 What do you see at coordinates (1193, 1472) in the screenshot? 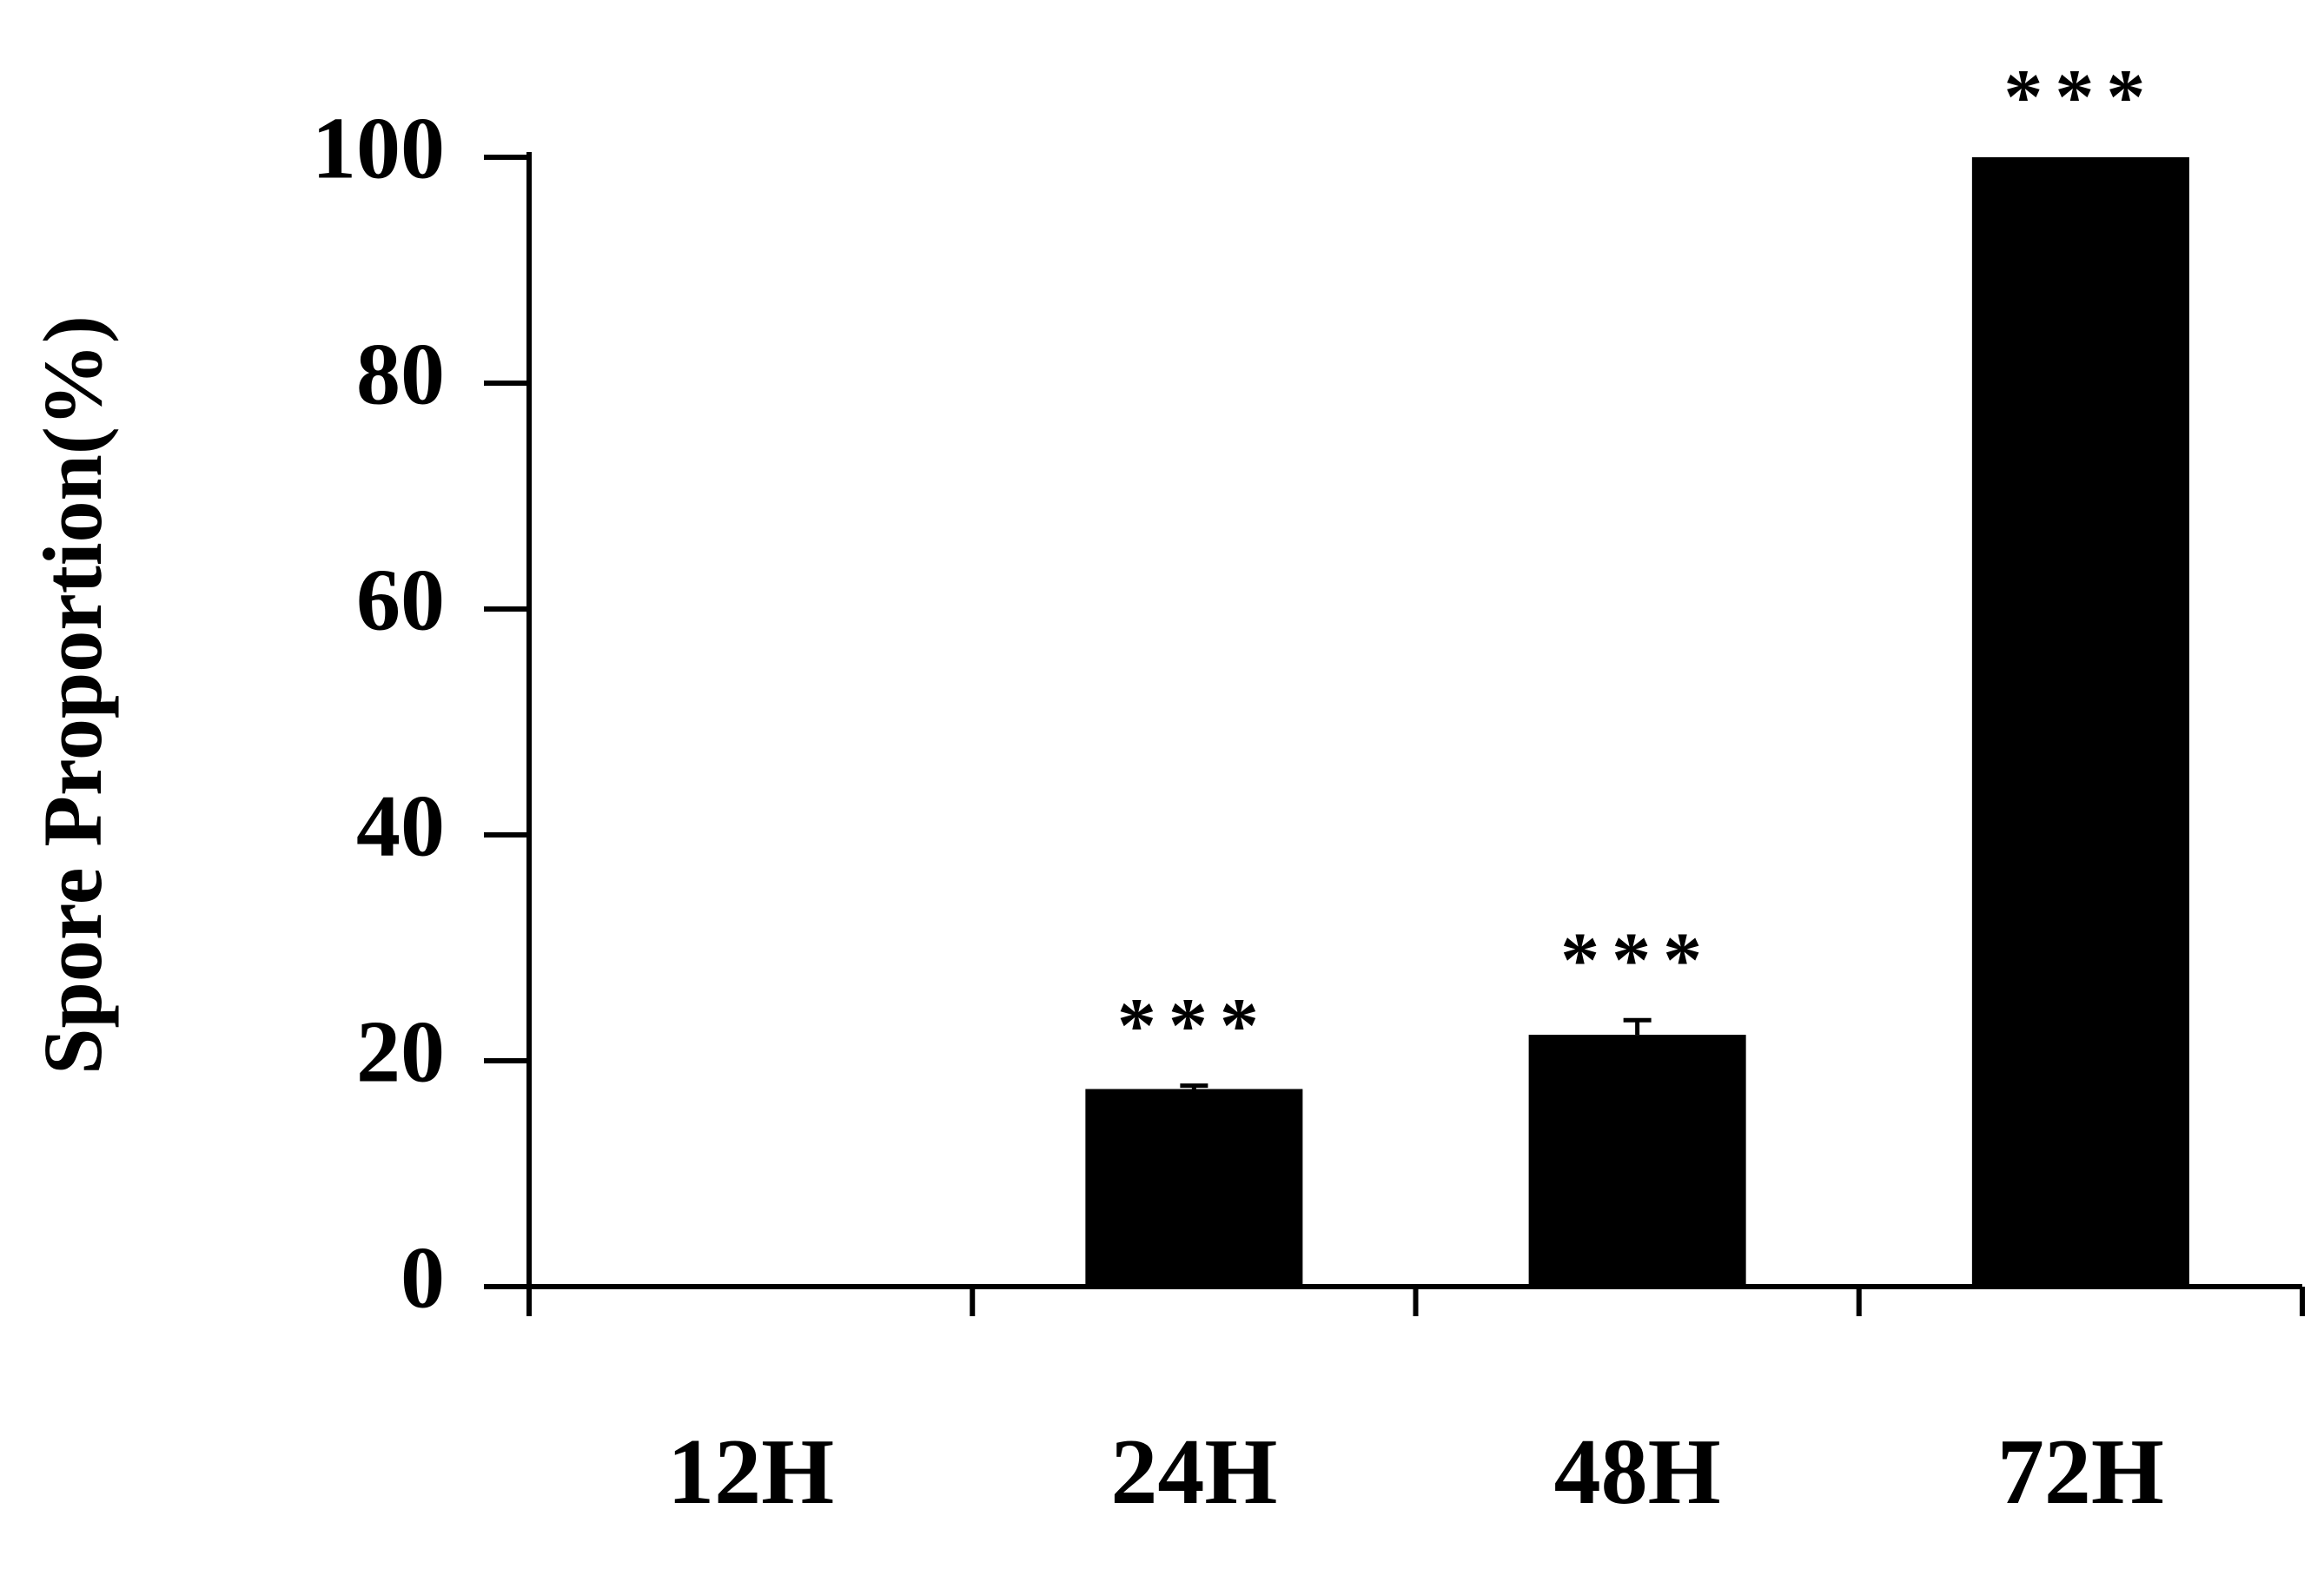
I see `x-tick-label: 24H` at bounding box center [1193, 1472].